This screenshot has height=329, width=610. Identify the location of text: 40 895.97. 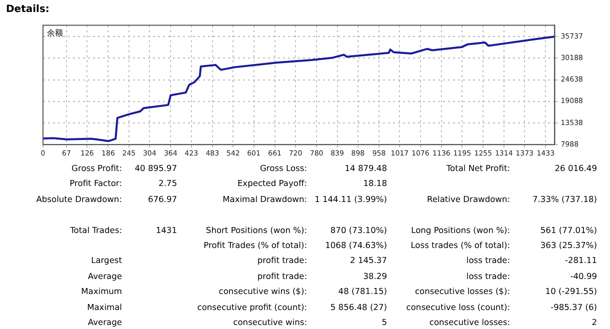
(155, 168).